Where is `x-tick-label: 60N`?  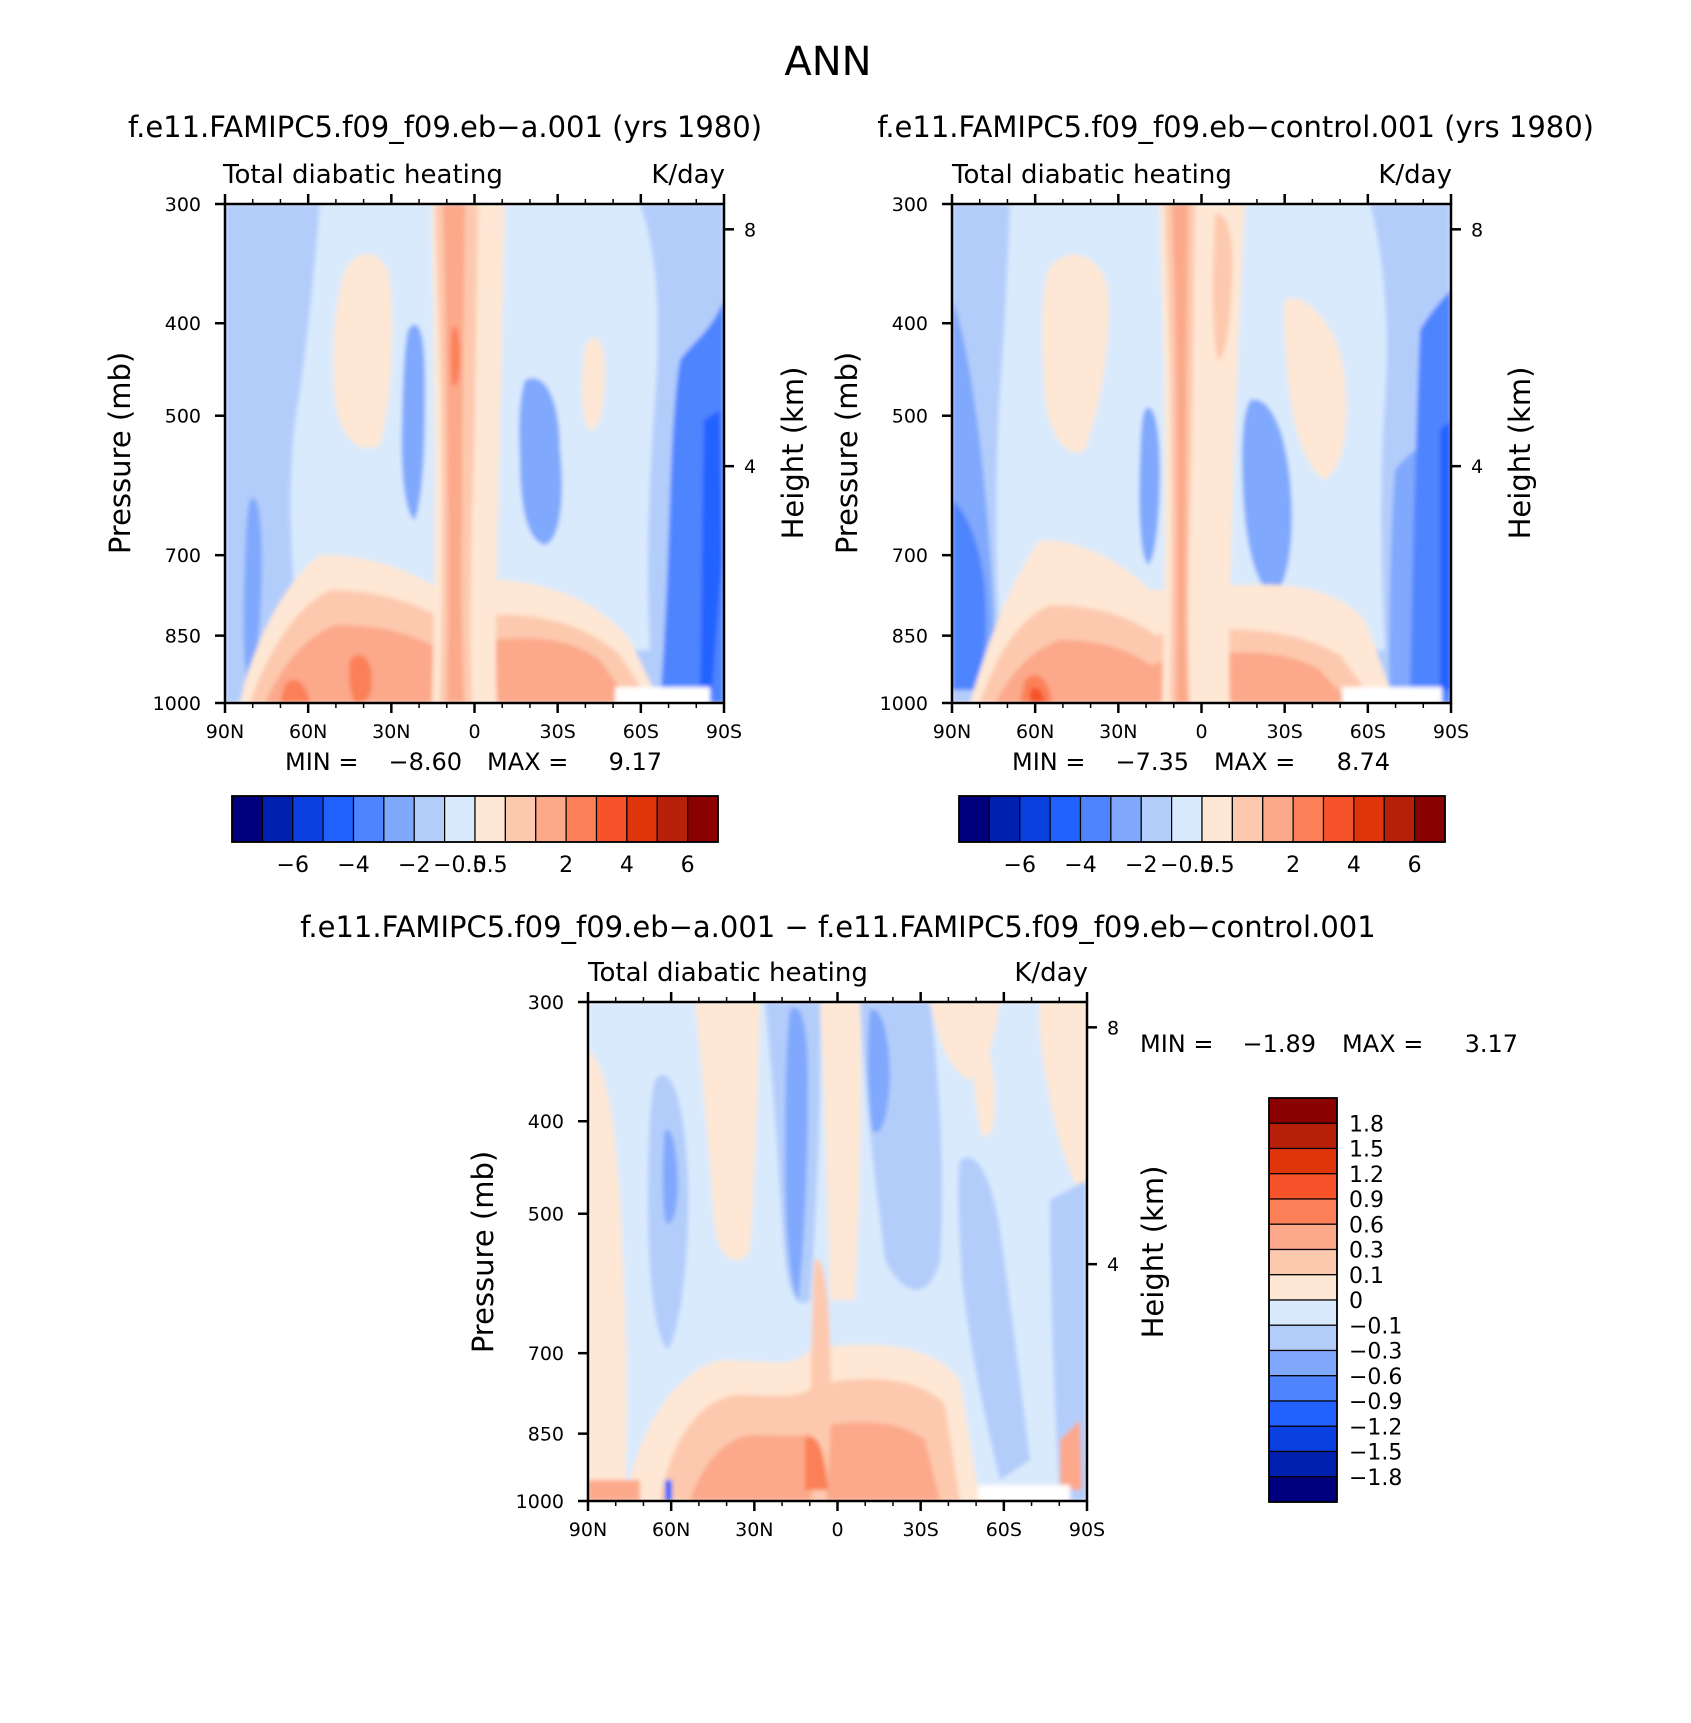 x-tick-label: 60N is located at coordinates (308, 732).